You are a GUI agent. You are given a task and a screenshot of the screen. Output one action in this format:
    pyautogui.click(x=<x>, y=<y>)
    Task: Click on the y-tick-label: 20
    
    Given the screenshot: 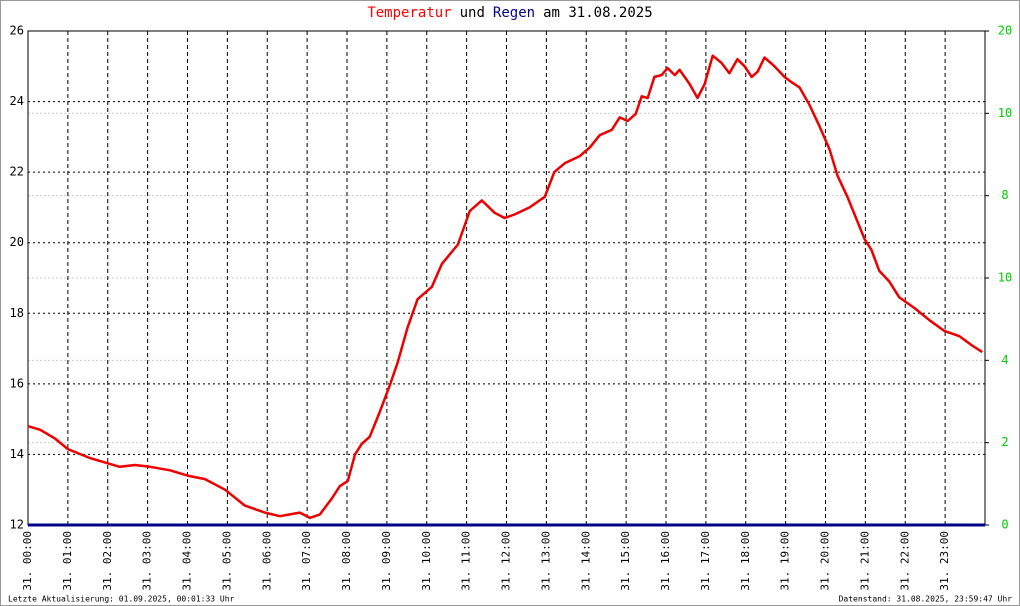 What is the action you would take?
    pyautogui.click(x=17, y=242)
    